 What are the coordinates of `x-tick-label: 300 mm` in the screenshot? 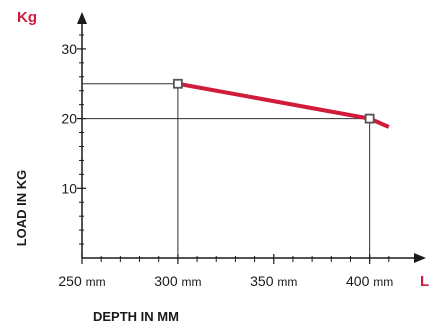 It's located at (177, 281).